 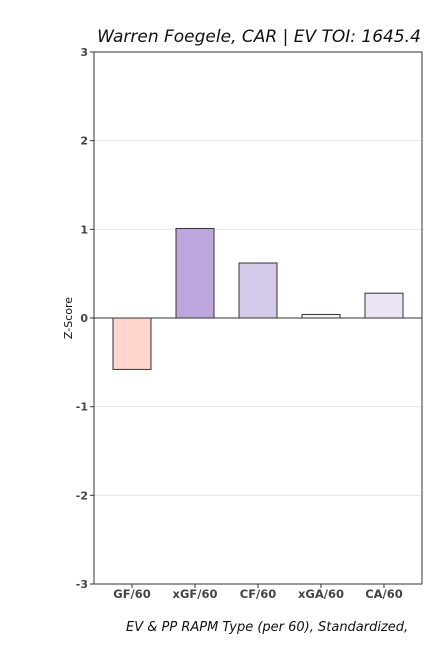 What do you see at coordinates (195, 594) in the screenshot?
I see `x-tick-label: xGF/60` at bounding box center [195, 594].